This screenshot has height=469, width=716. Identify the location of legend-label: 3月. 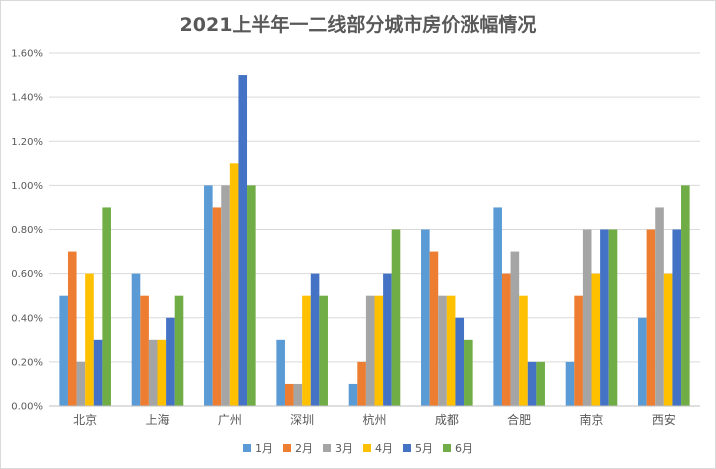
(344, 448).